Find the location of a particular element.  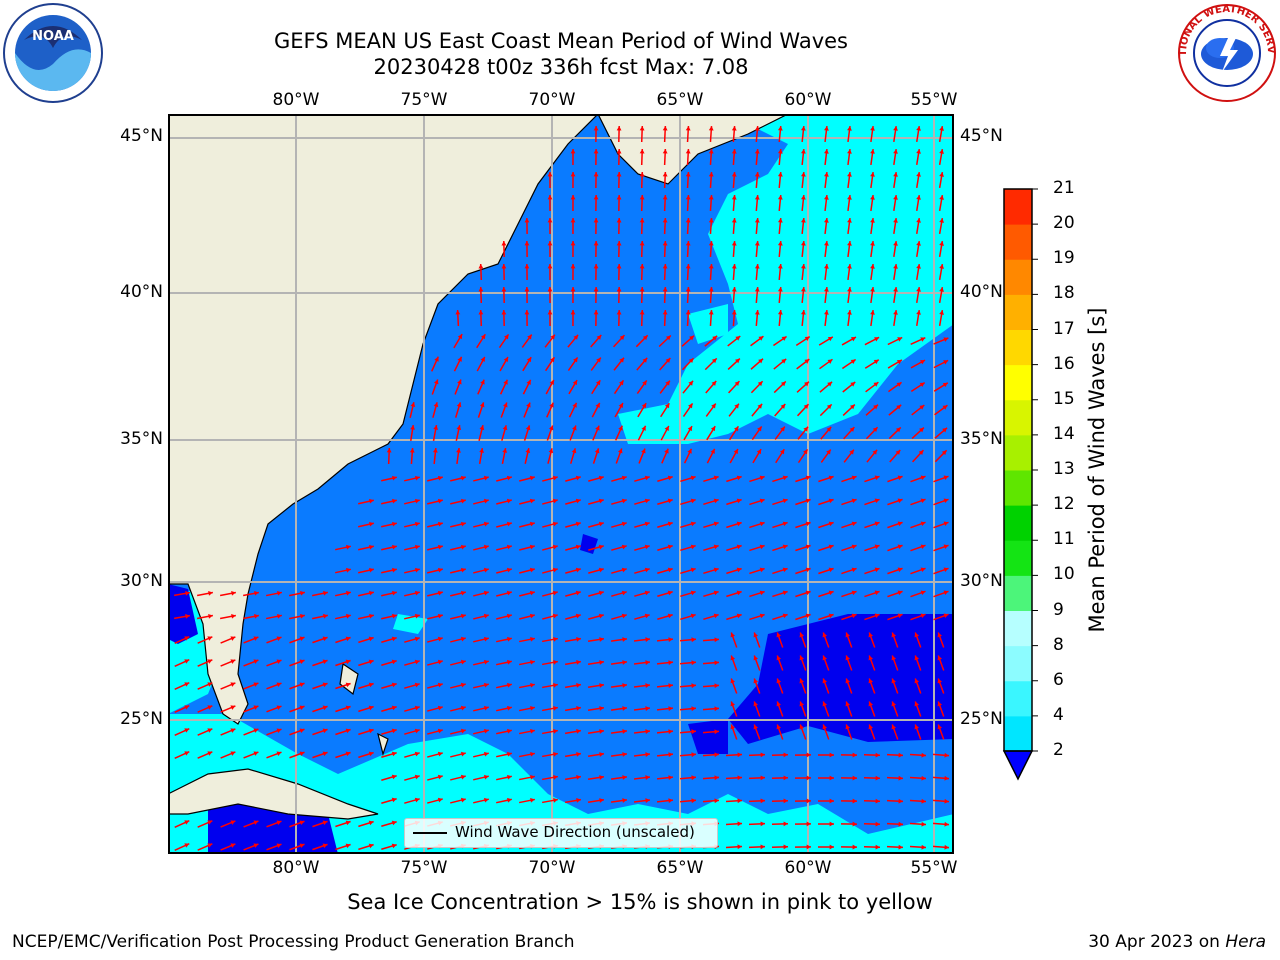

colorbar-tick-label: 15 is located at coordinates (1064, 398).